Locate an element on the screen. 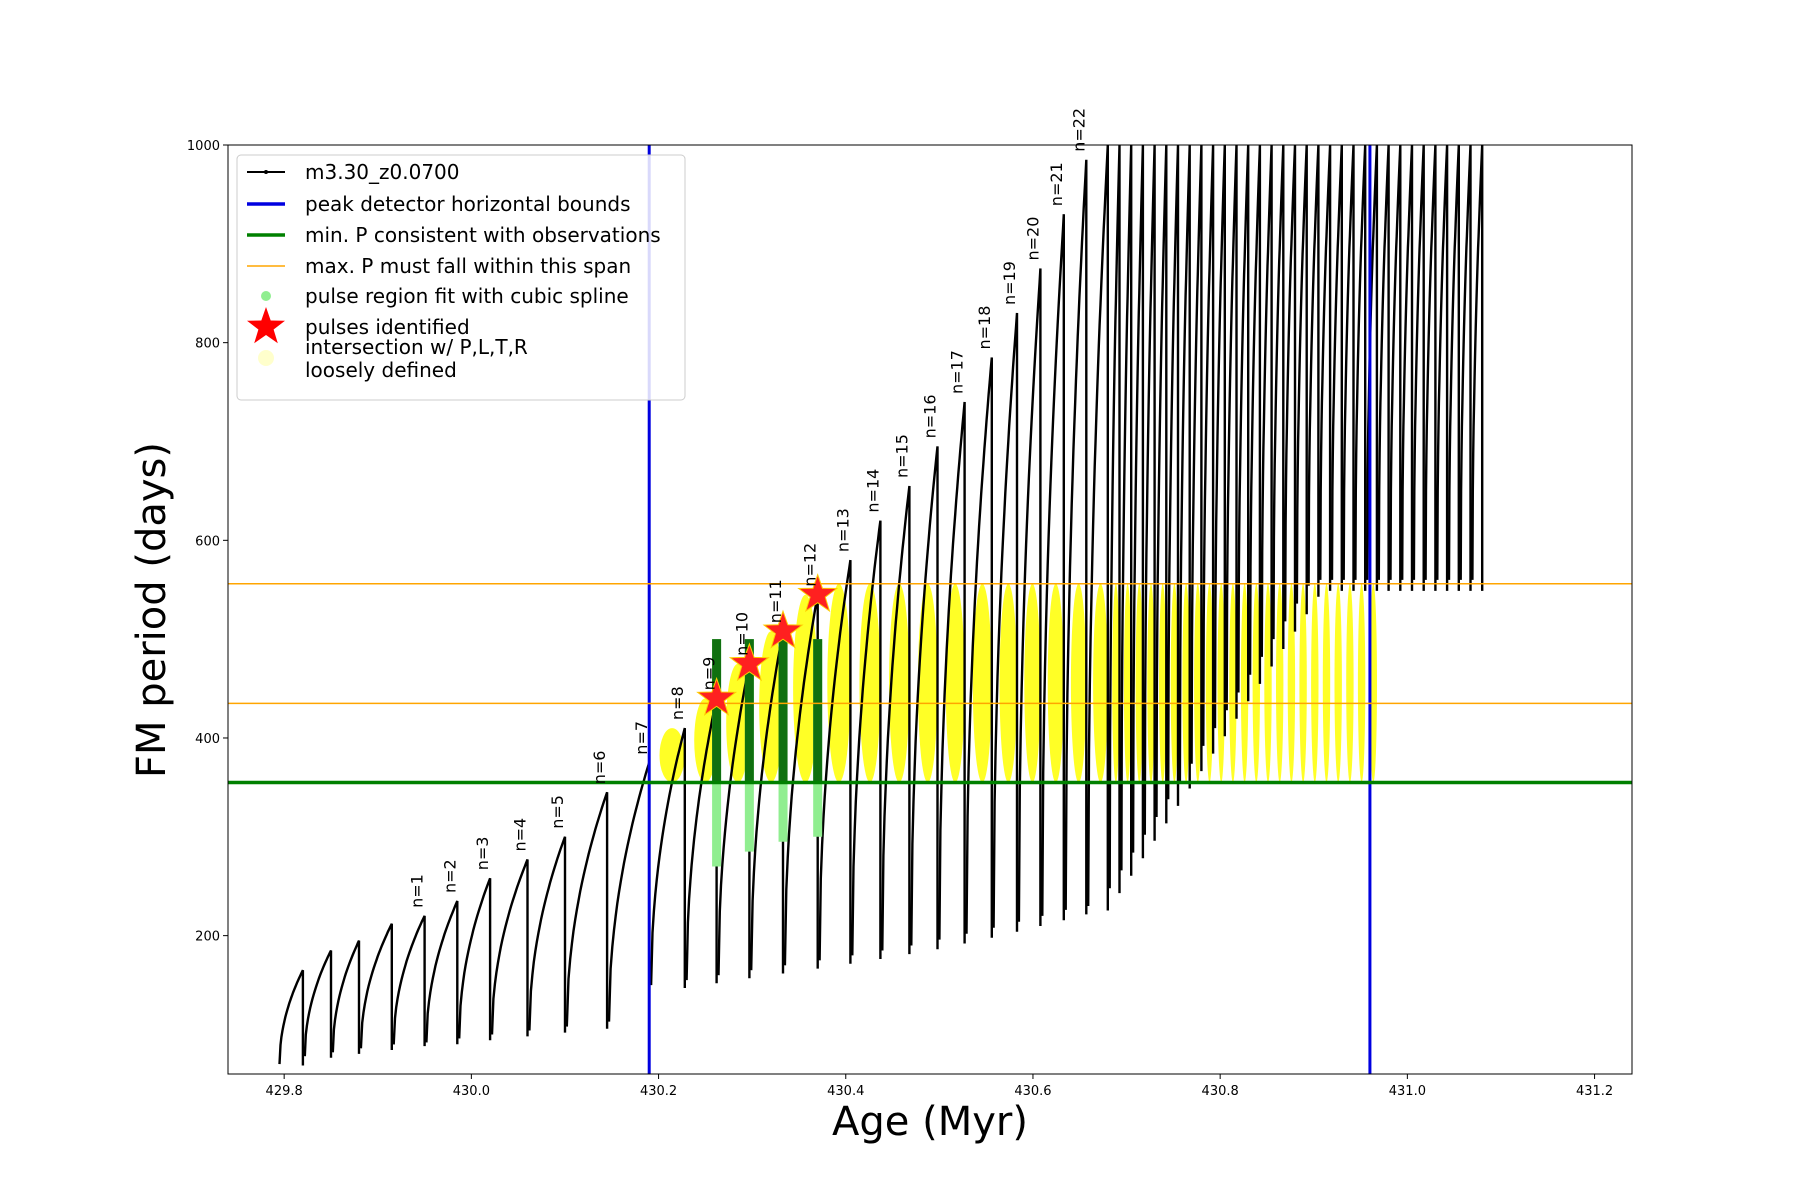 The width and height of the screenshot is (1800, 1200). pulse-label: n=18 is located at coordinates (984, 328).